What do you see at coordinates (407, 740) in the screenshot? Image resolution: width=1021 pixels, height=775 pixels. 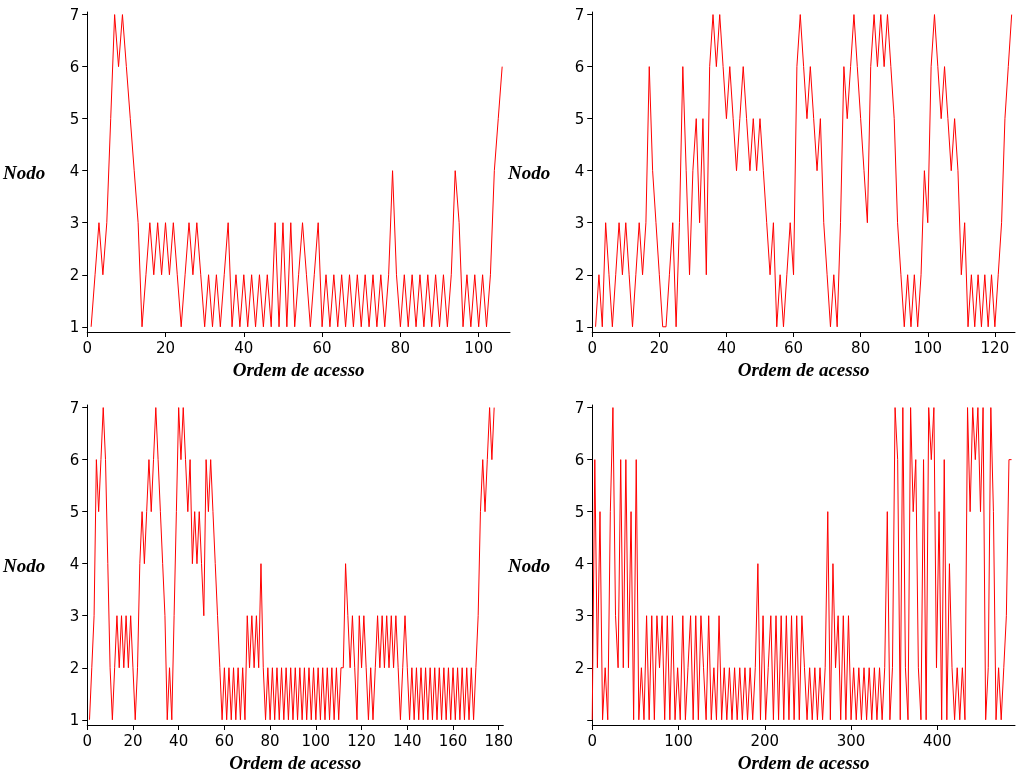 I see `x-tick-label: 140` at bounding box center [407, 740].